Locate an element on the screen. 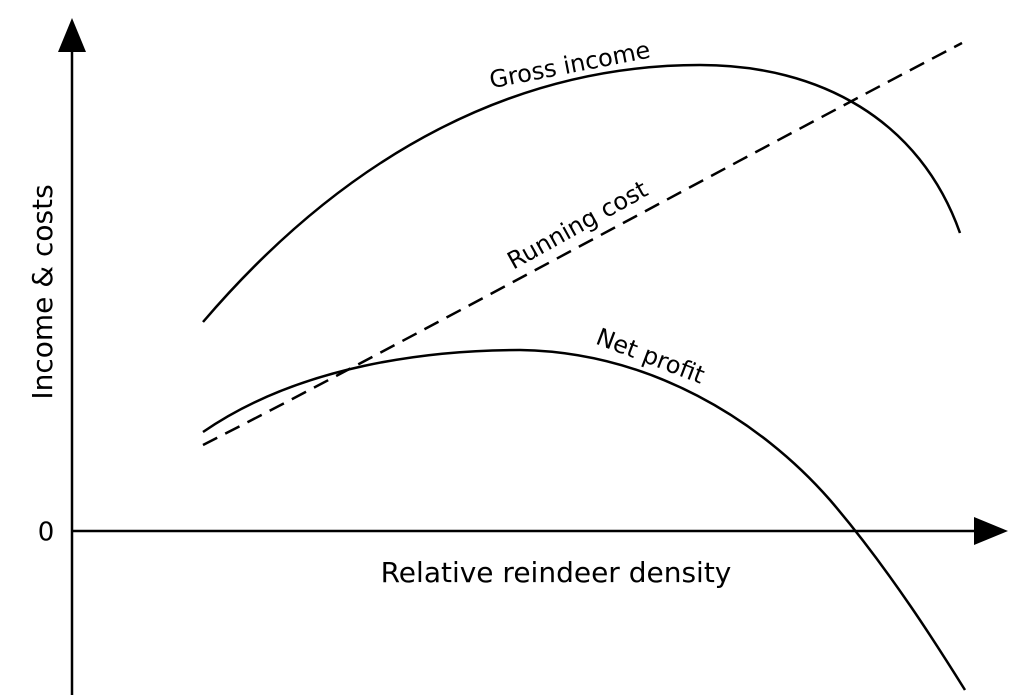 The height and width of the screenshot is (695, 1013). y-axis-label: Income & costs is located at coordinates (42, 291).